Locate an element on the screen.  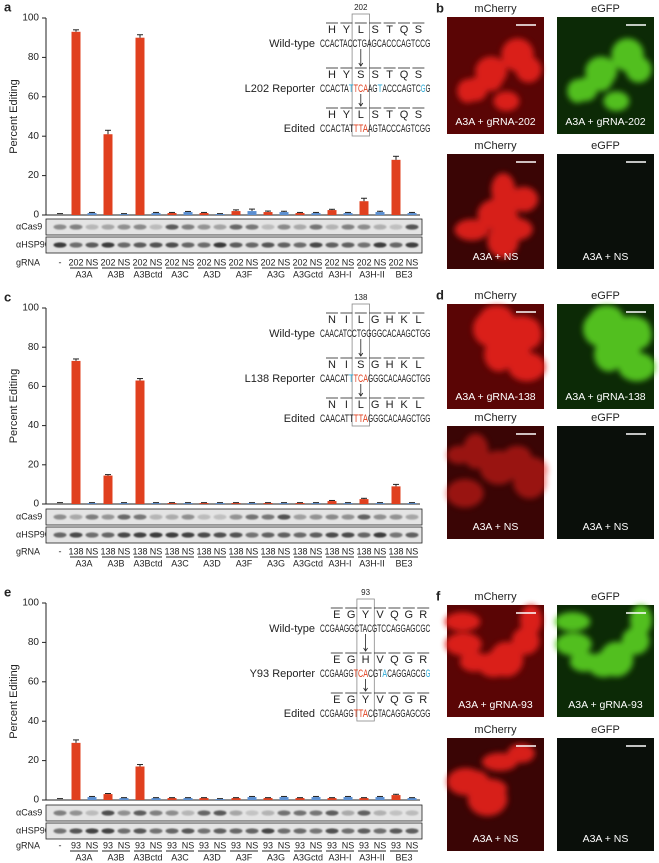
dna-segment: A is located at coordinates (384, 674).